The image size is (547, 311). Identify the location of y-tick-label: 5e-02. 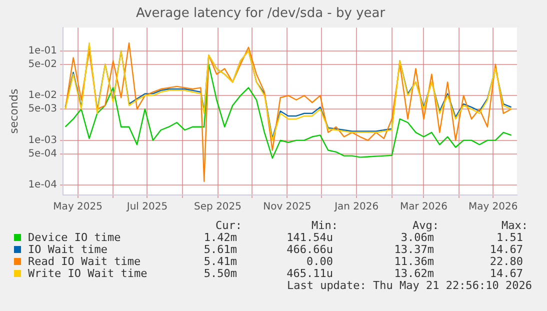
(43, 64).